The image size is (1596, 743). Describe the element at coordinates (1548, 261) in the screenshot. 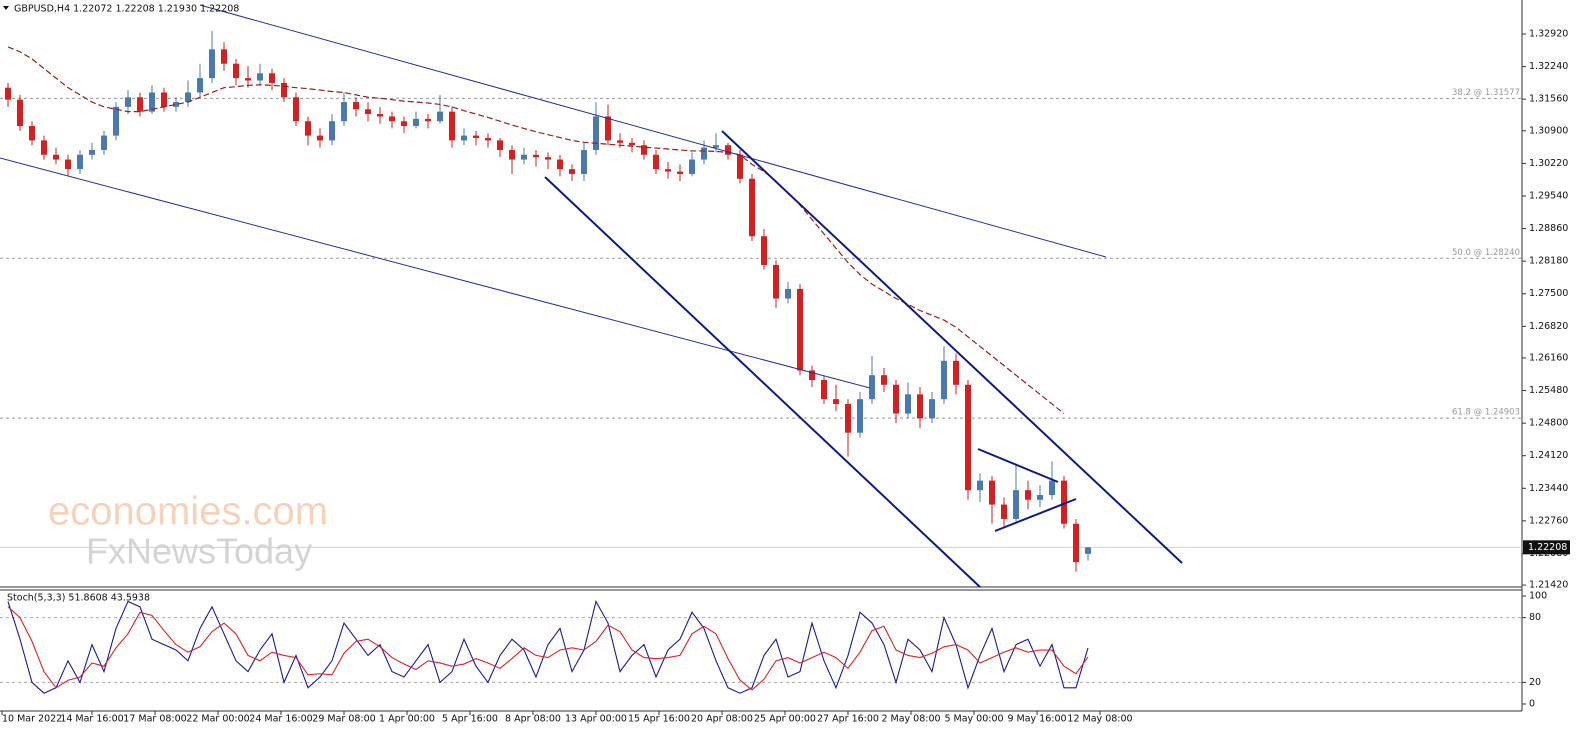

I see `y-tick-label: 1.28180` at that location.